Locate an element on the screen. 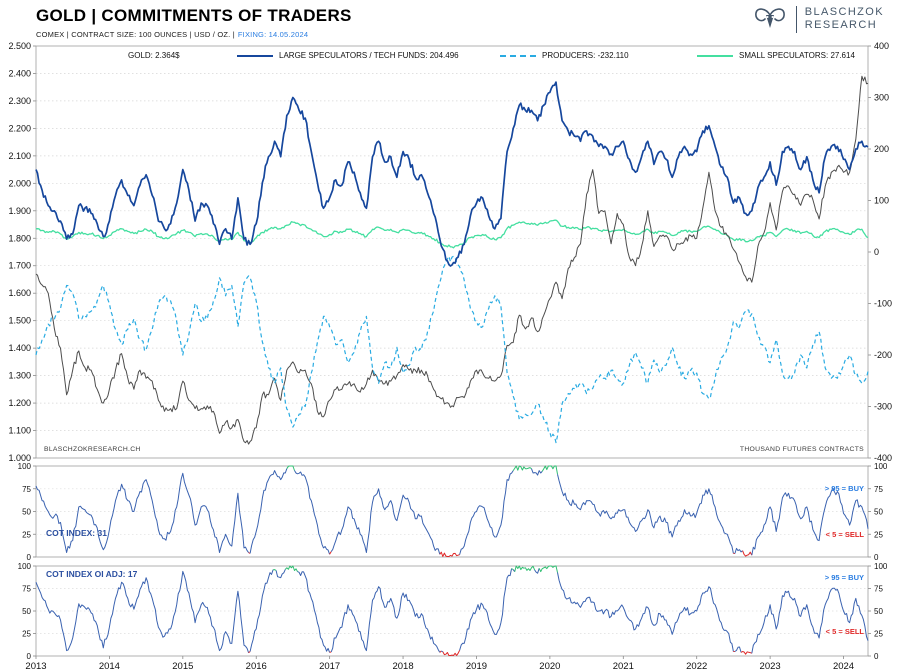  svg-text: -300 is located at coordinates (883, 407).